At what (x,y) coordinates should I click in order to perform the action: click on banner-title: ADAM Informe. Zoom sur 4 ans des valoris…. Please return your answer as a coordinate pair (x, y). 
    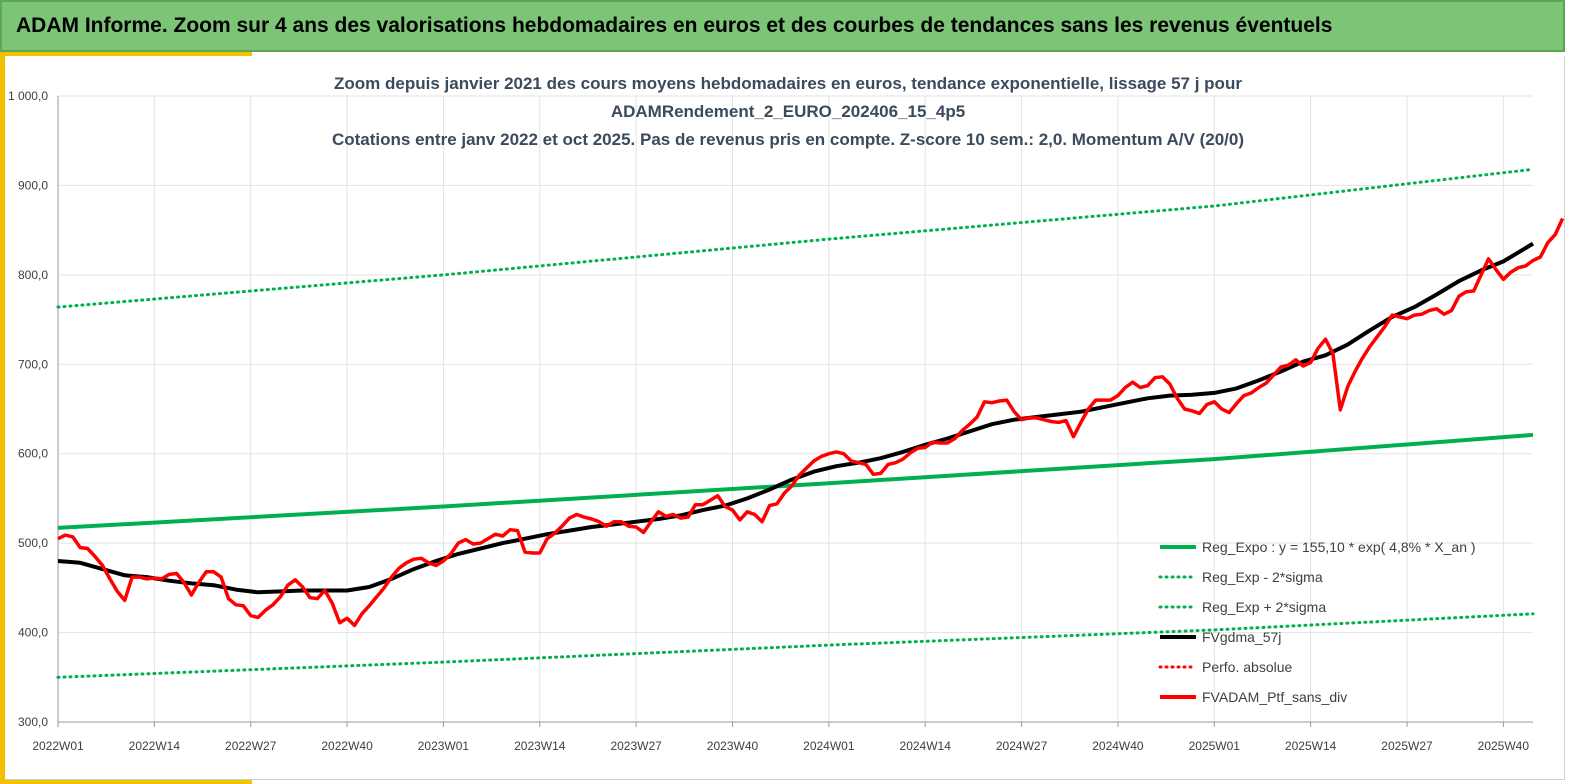
    Looking at the image, I should click on (674, 25).